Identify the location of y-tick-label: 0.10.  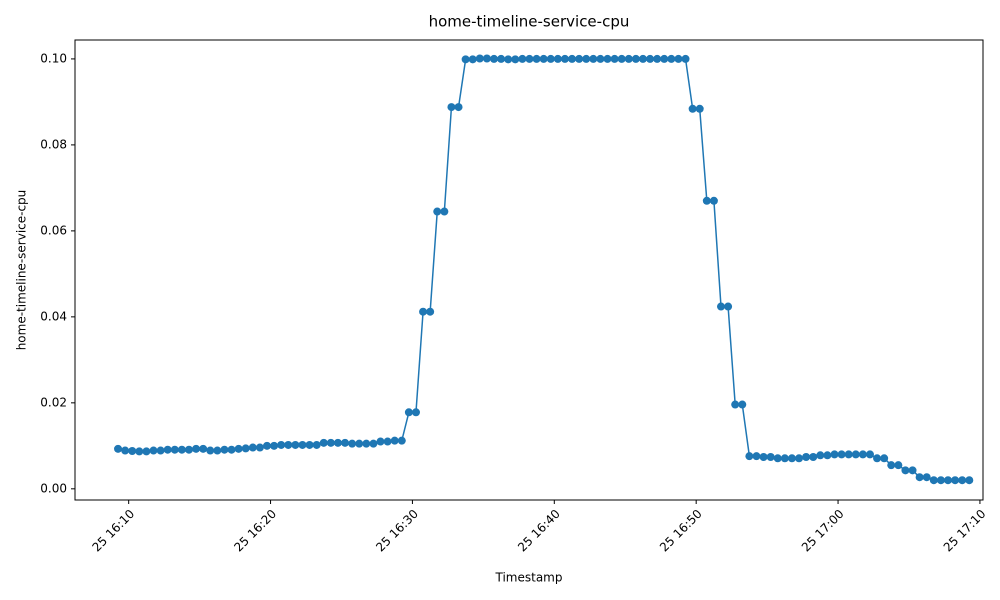
(53, 58).